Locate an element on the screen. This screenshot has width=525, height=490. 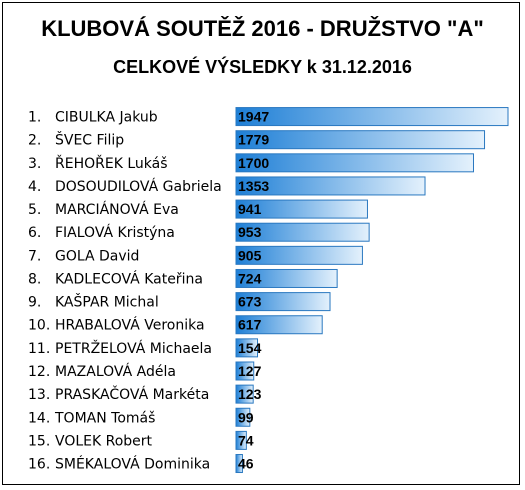
player-name-label: MARCIÁNOVÁ Eva is located at coordinates (117, 209).